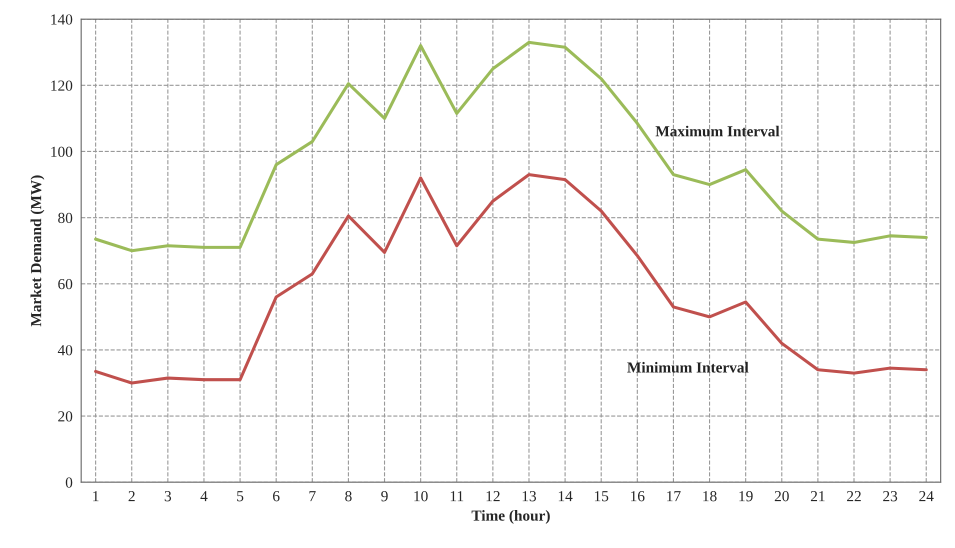 This screenshot has height=548, width=955. What do you see at coordinates (674, 496) in the screenshot?
I see `x-tick-label: 17` at bounding box center [674, 496].